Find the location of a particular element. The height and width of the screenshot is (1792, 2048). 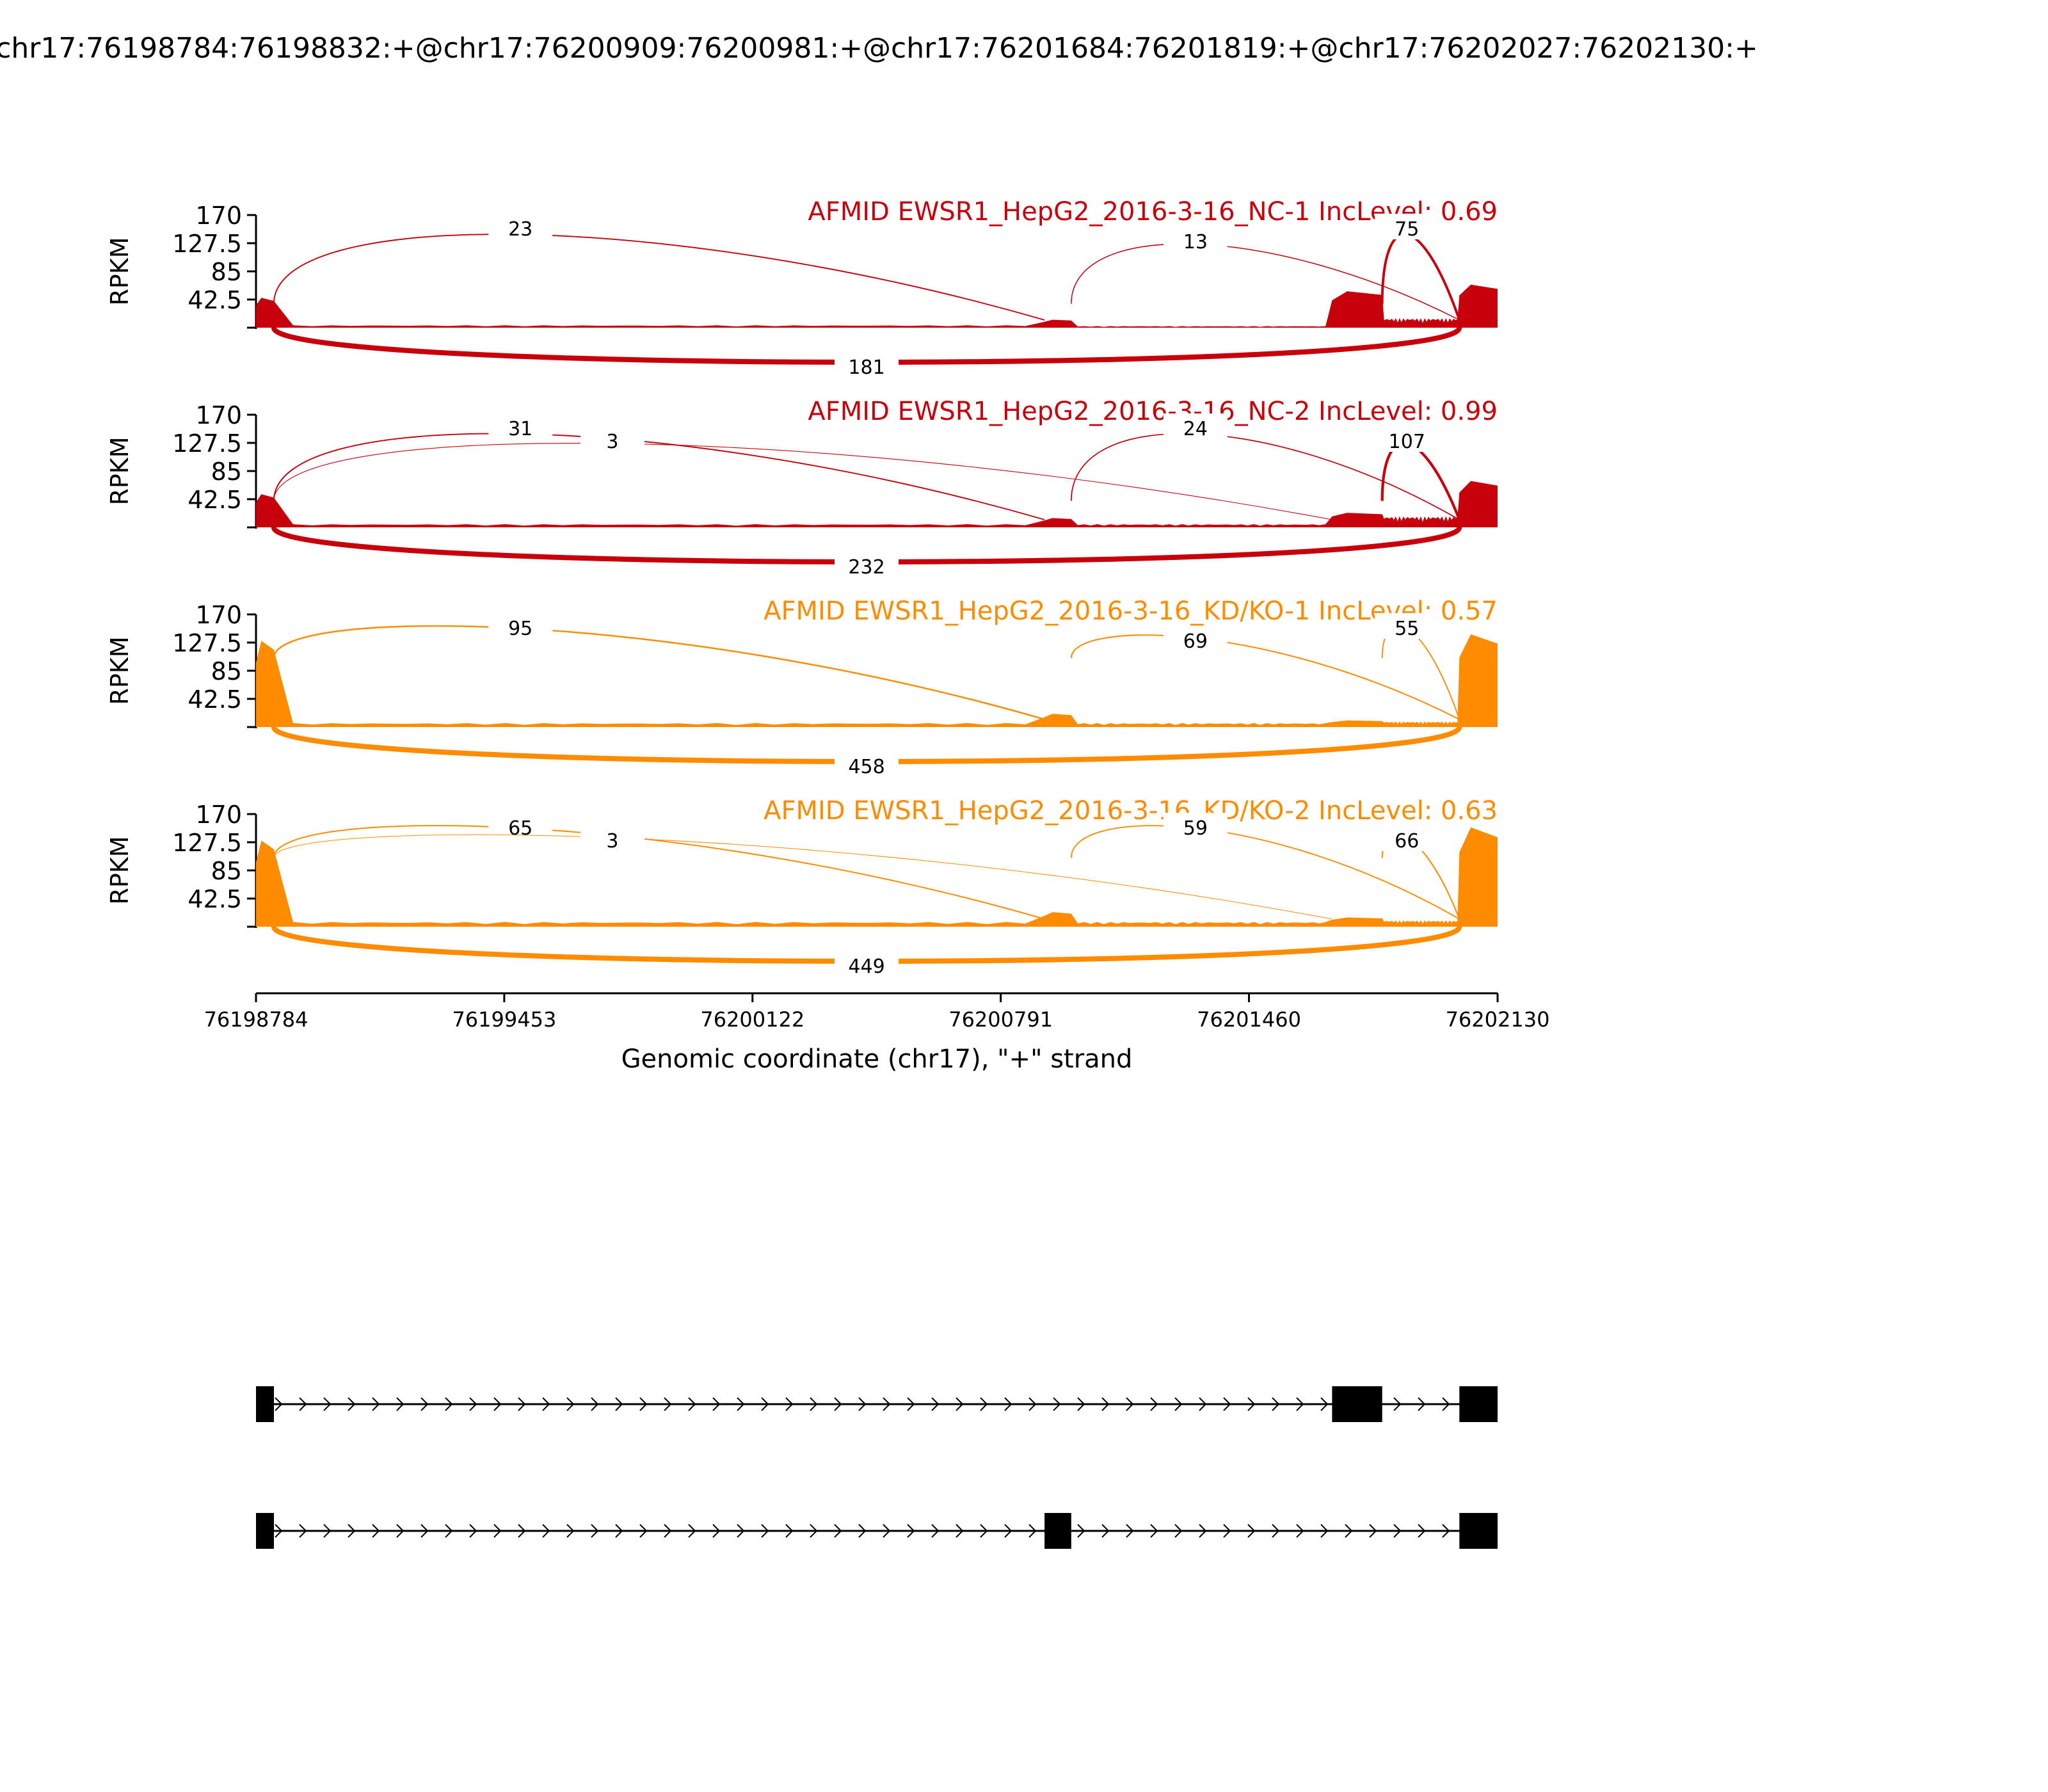

junction-count: 59 is located at coordinates (1195, 828).